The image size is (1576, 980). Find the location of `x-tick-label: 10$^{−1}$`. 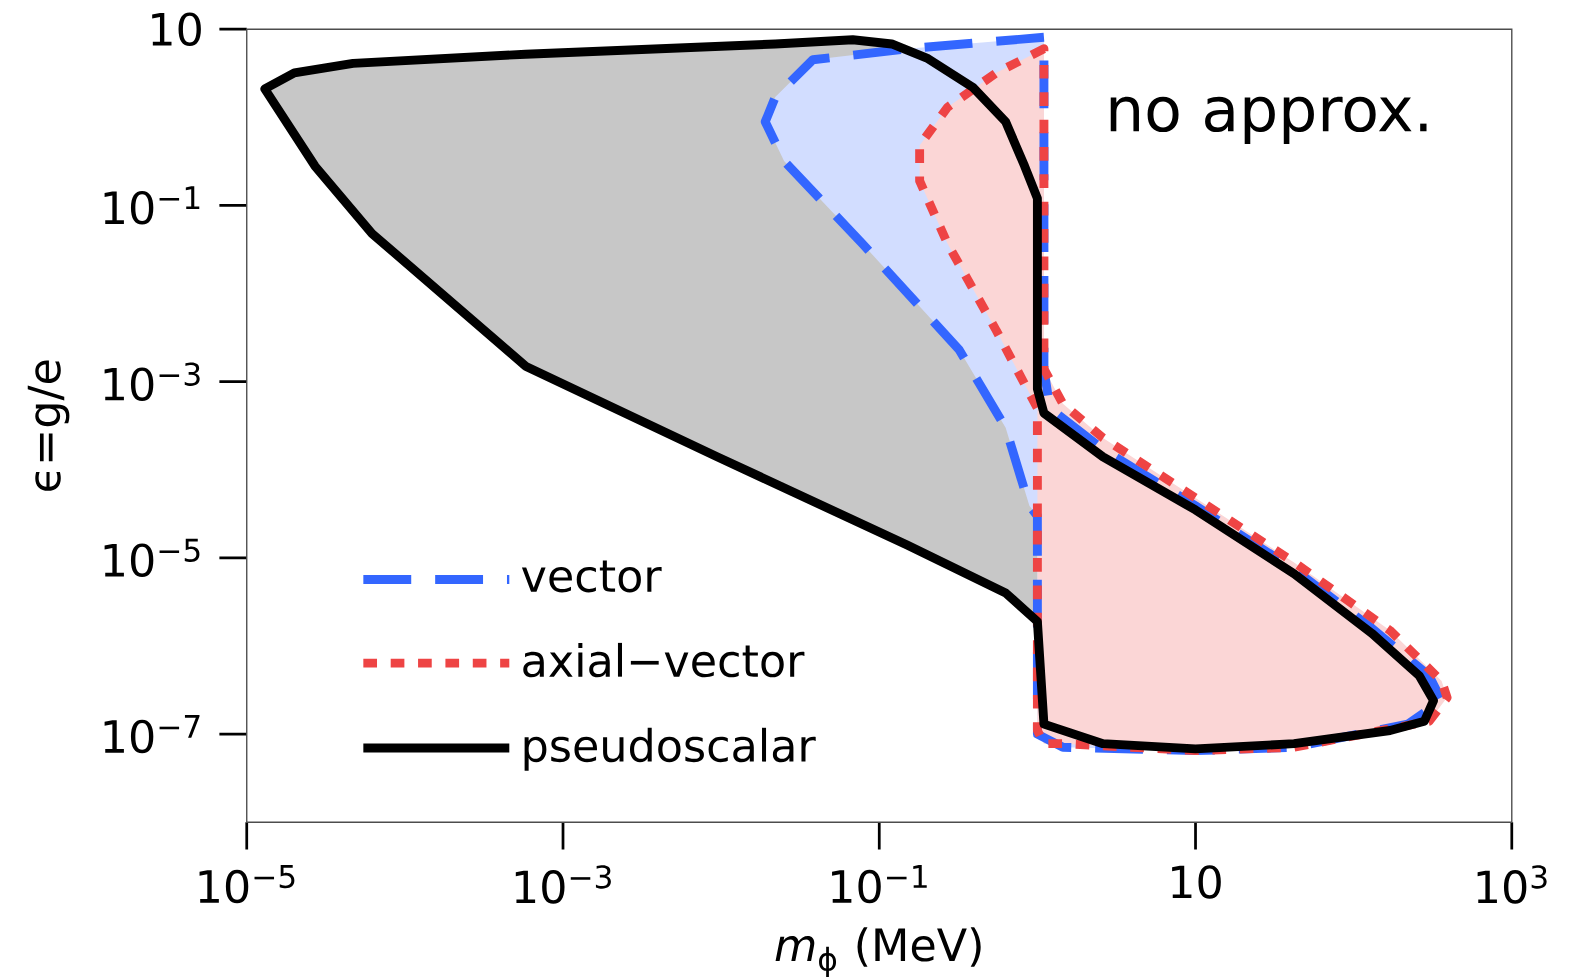

x-tick-label: 10$^{−1}$ is located at coordinates (879, 884).